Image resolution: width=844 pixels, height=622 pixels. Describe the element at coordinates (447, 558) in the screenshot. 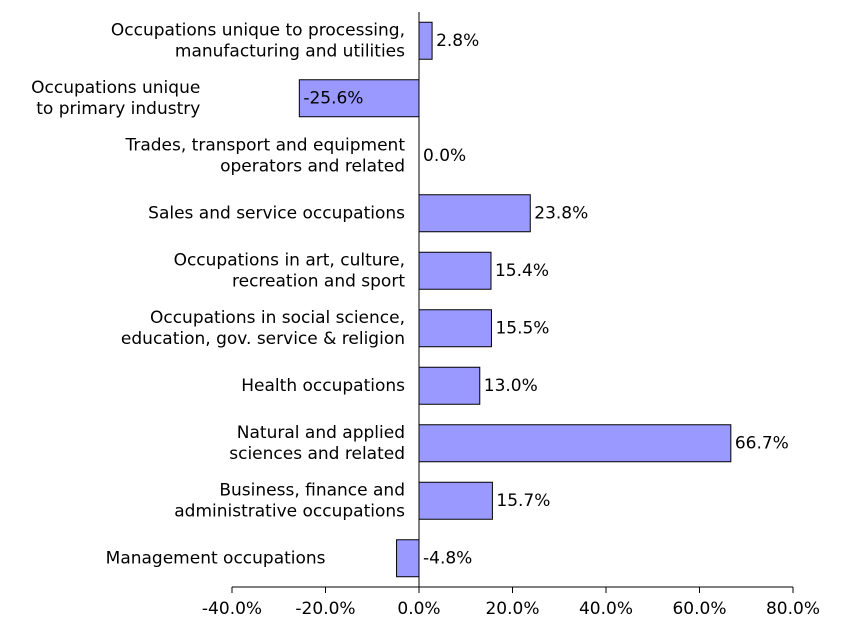

I see `value-label: -4.8%` at that location.